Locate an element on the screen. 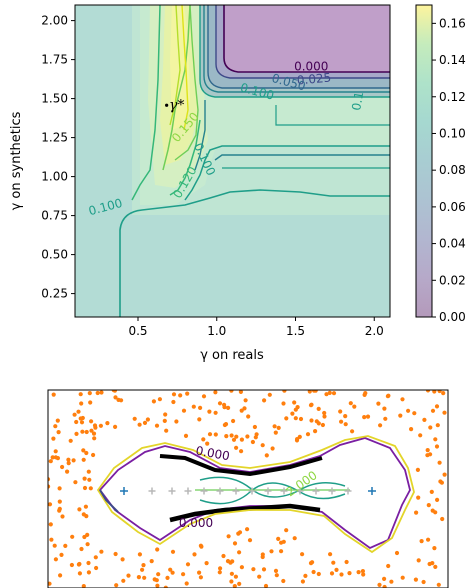 This screenshot has height=588, width=476. contour-0.16-right is located at coordinates (185, 68).